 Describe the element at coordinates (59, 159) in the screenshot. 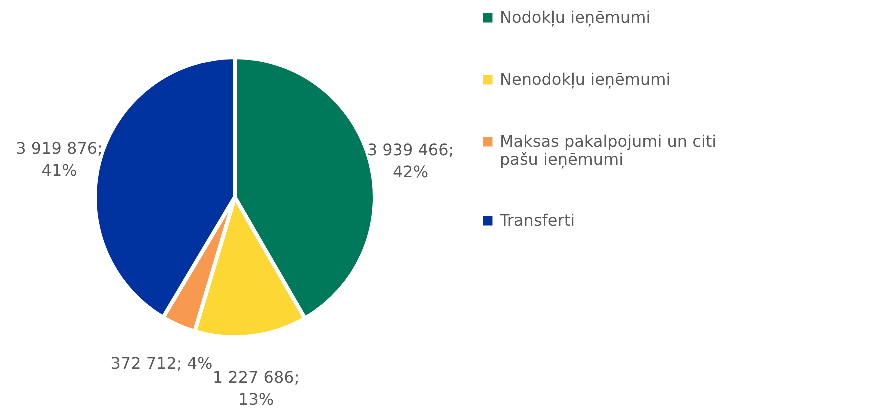

I see `data-label: 3 919 876; 41%` at that location.